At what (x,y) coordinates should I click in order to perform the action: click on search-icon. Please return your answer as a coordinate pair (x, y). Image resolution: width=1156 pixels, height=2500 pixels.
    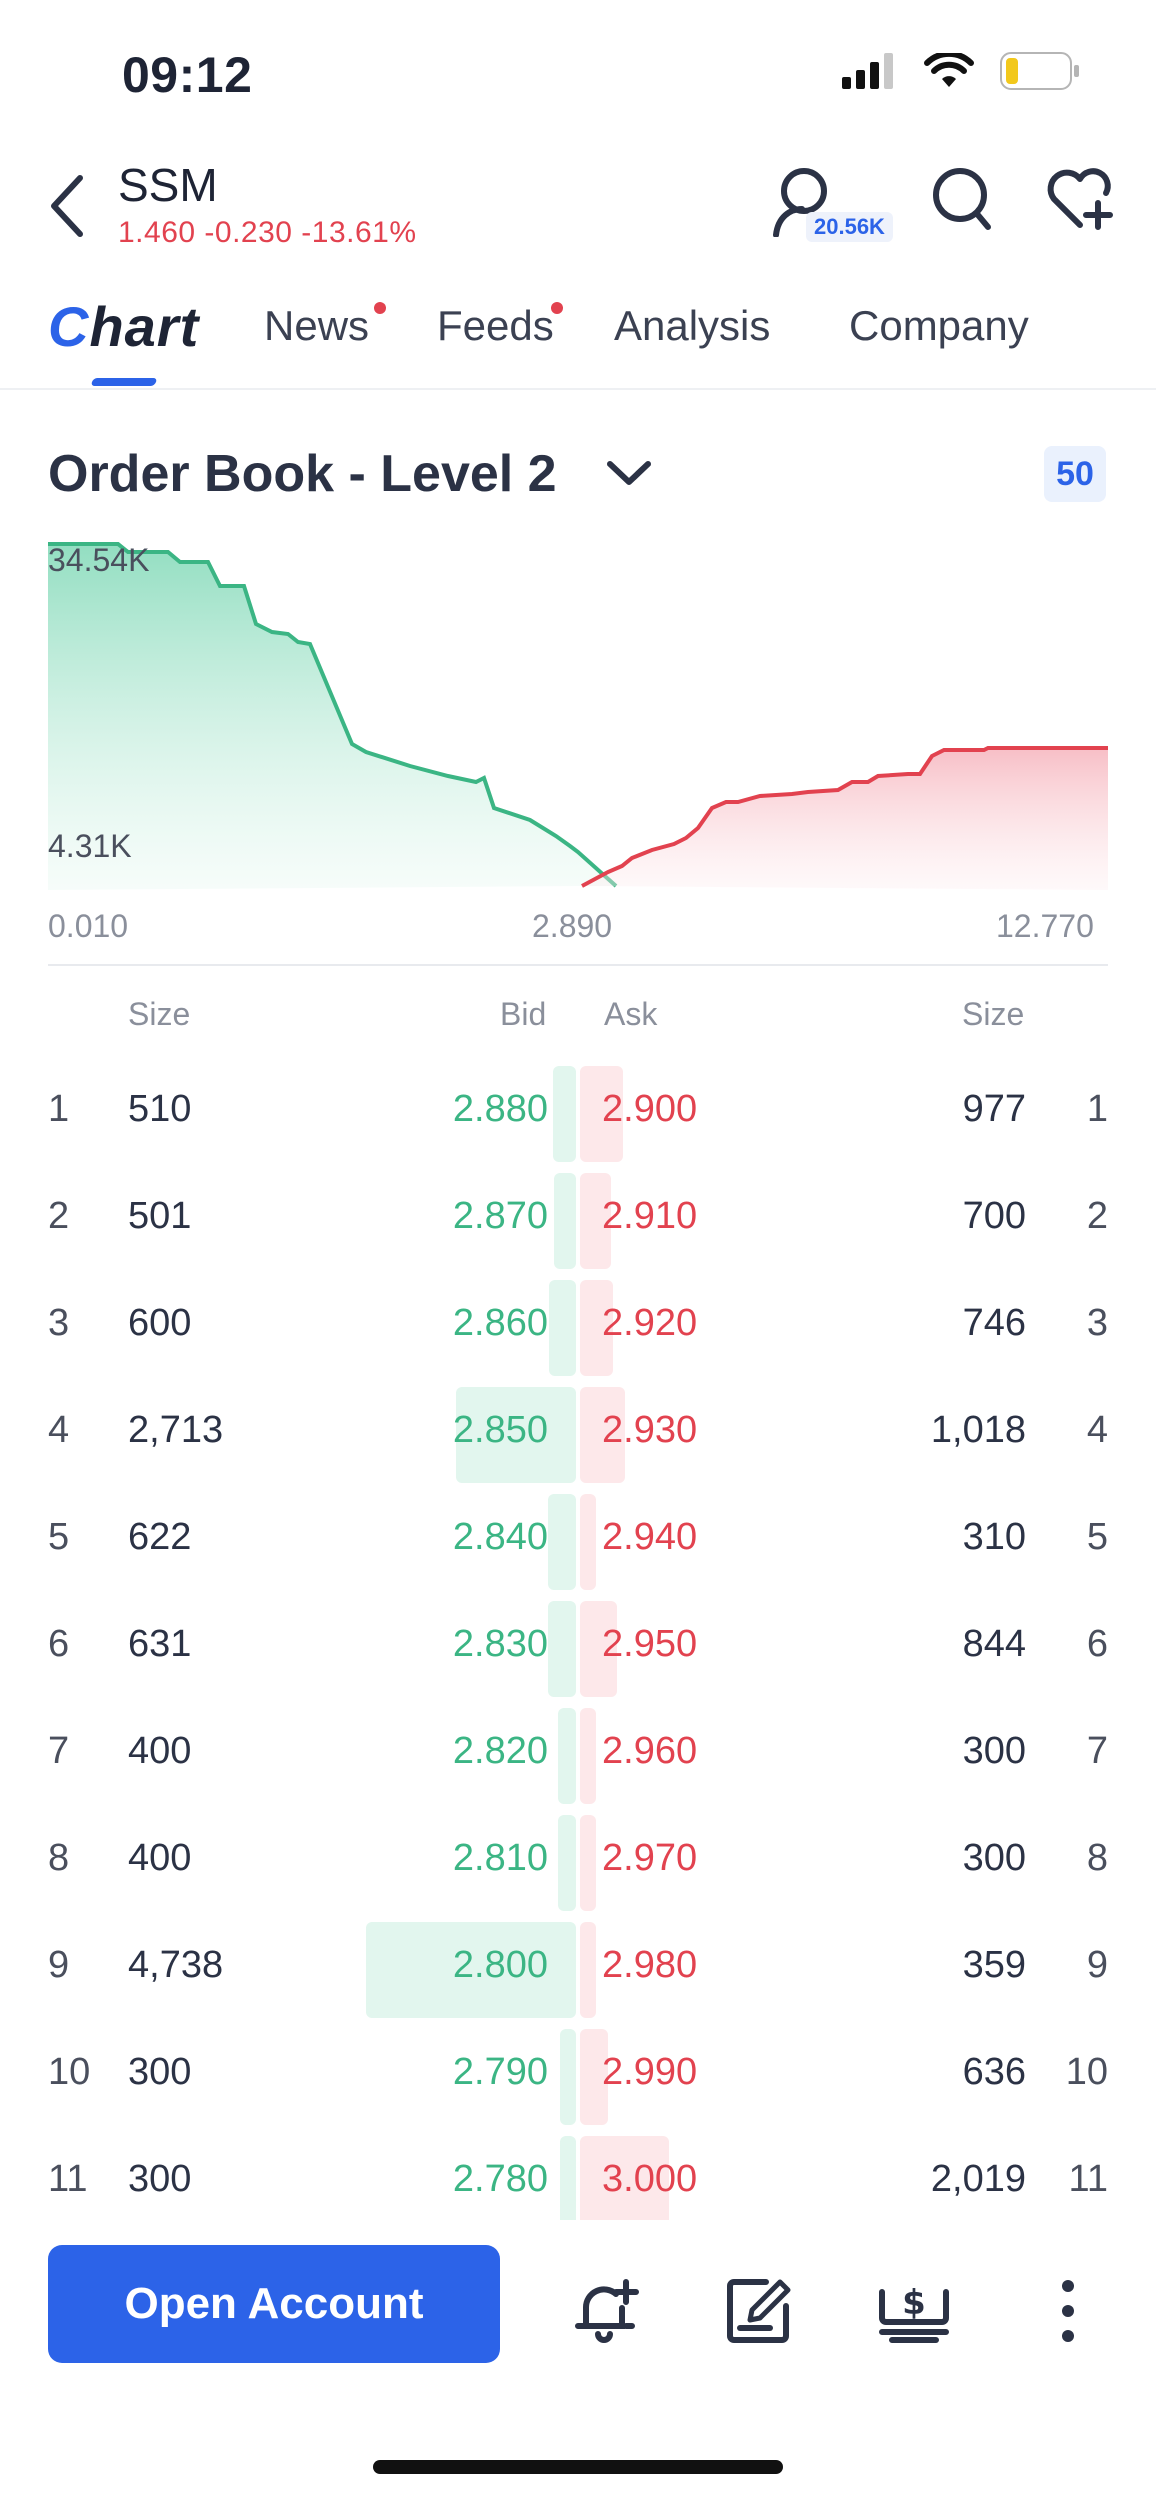
    Looking at the image, I should click on (962, 199).